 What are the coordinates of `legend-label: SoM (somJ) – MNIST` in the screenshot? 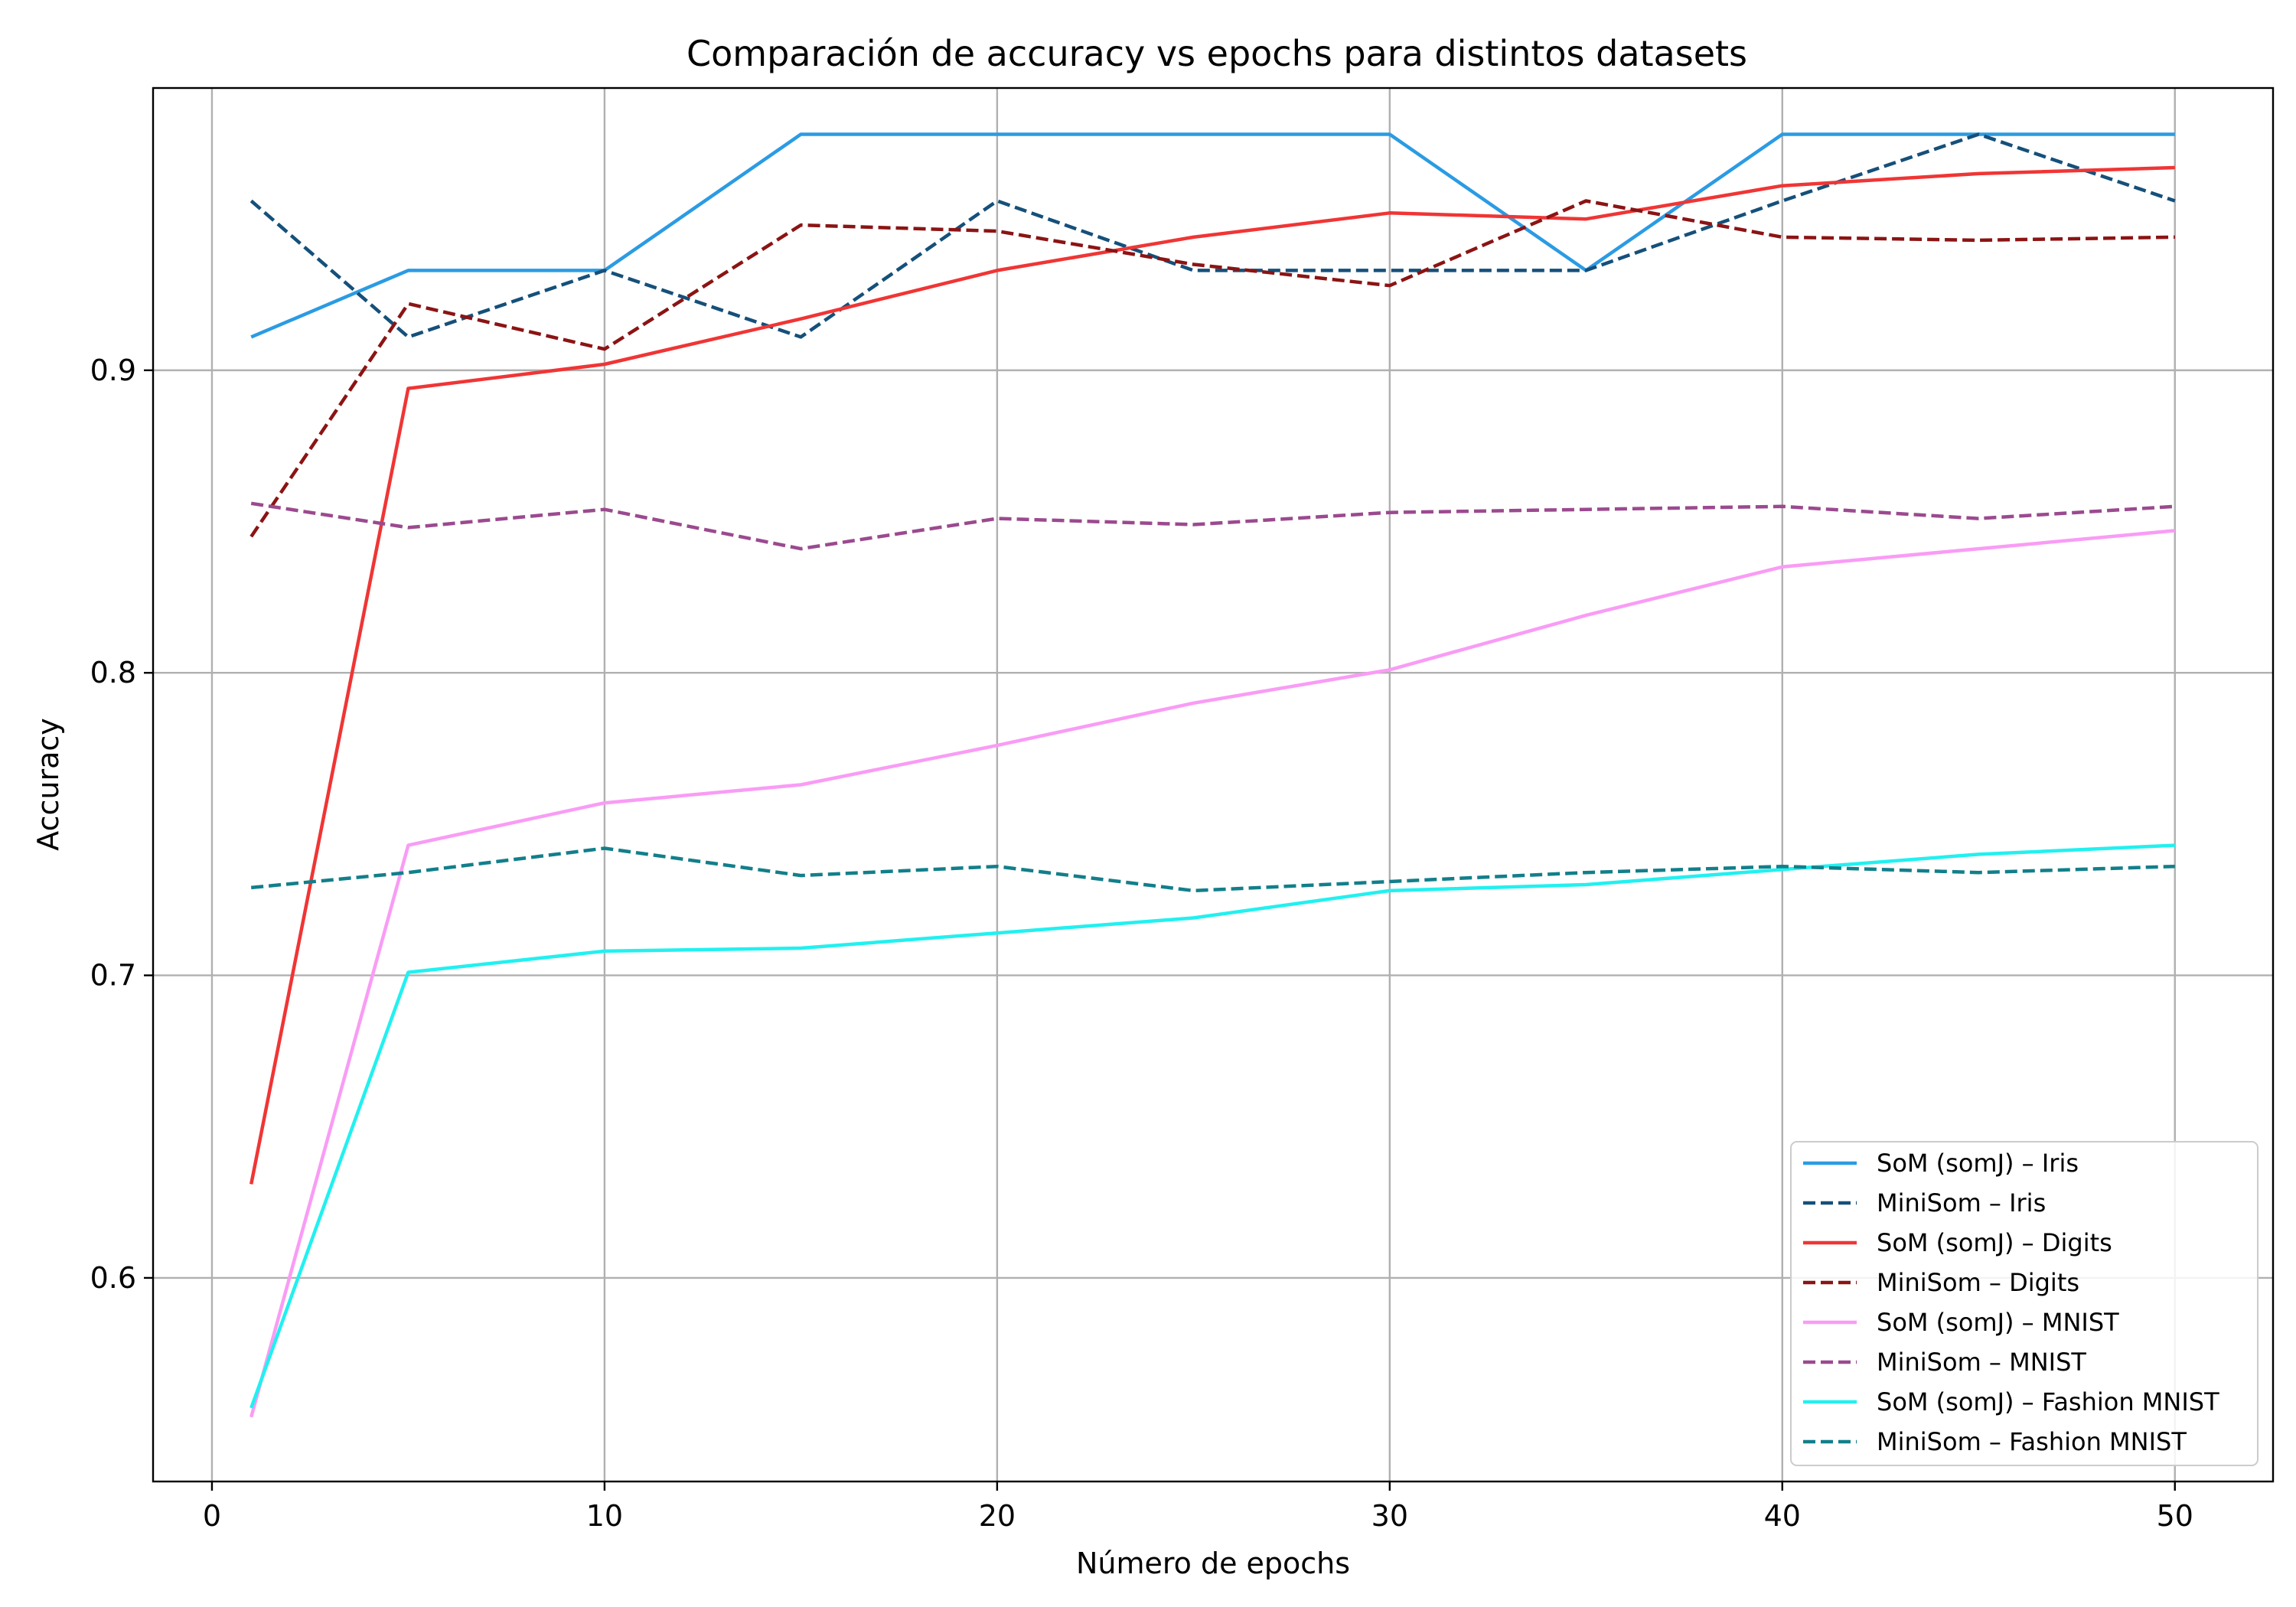 It's located at (1998, 1323).